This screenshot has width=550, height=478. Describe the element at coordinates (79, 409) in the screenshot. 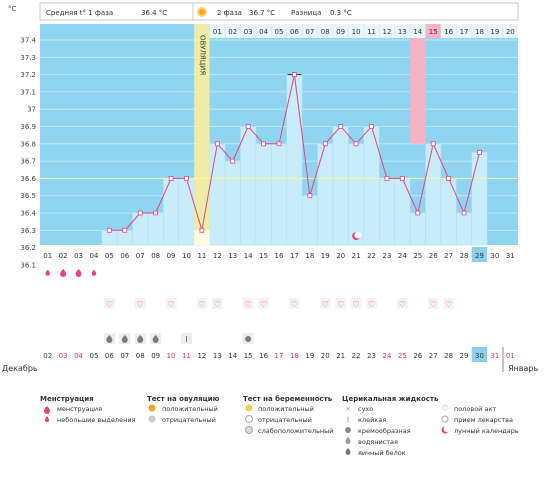

I see `legend-menstruation-item-1: менструация` at that location.